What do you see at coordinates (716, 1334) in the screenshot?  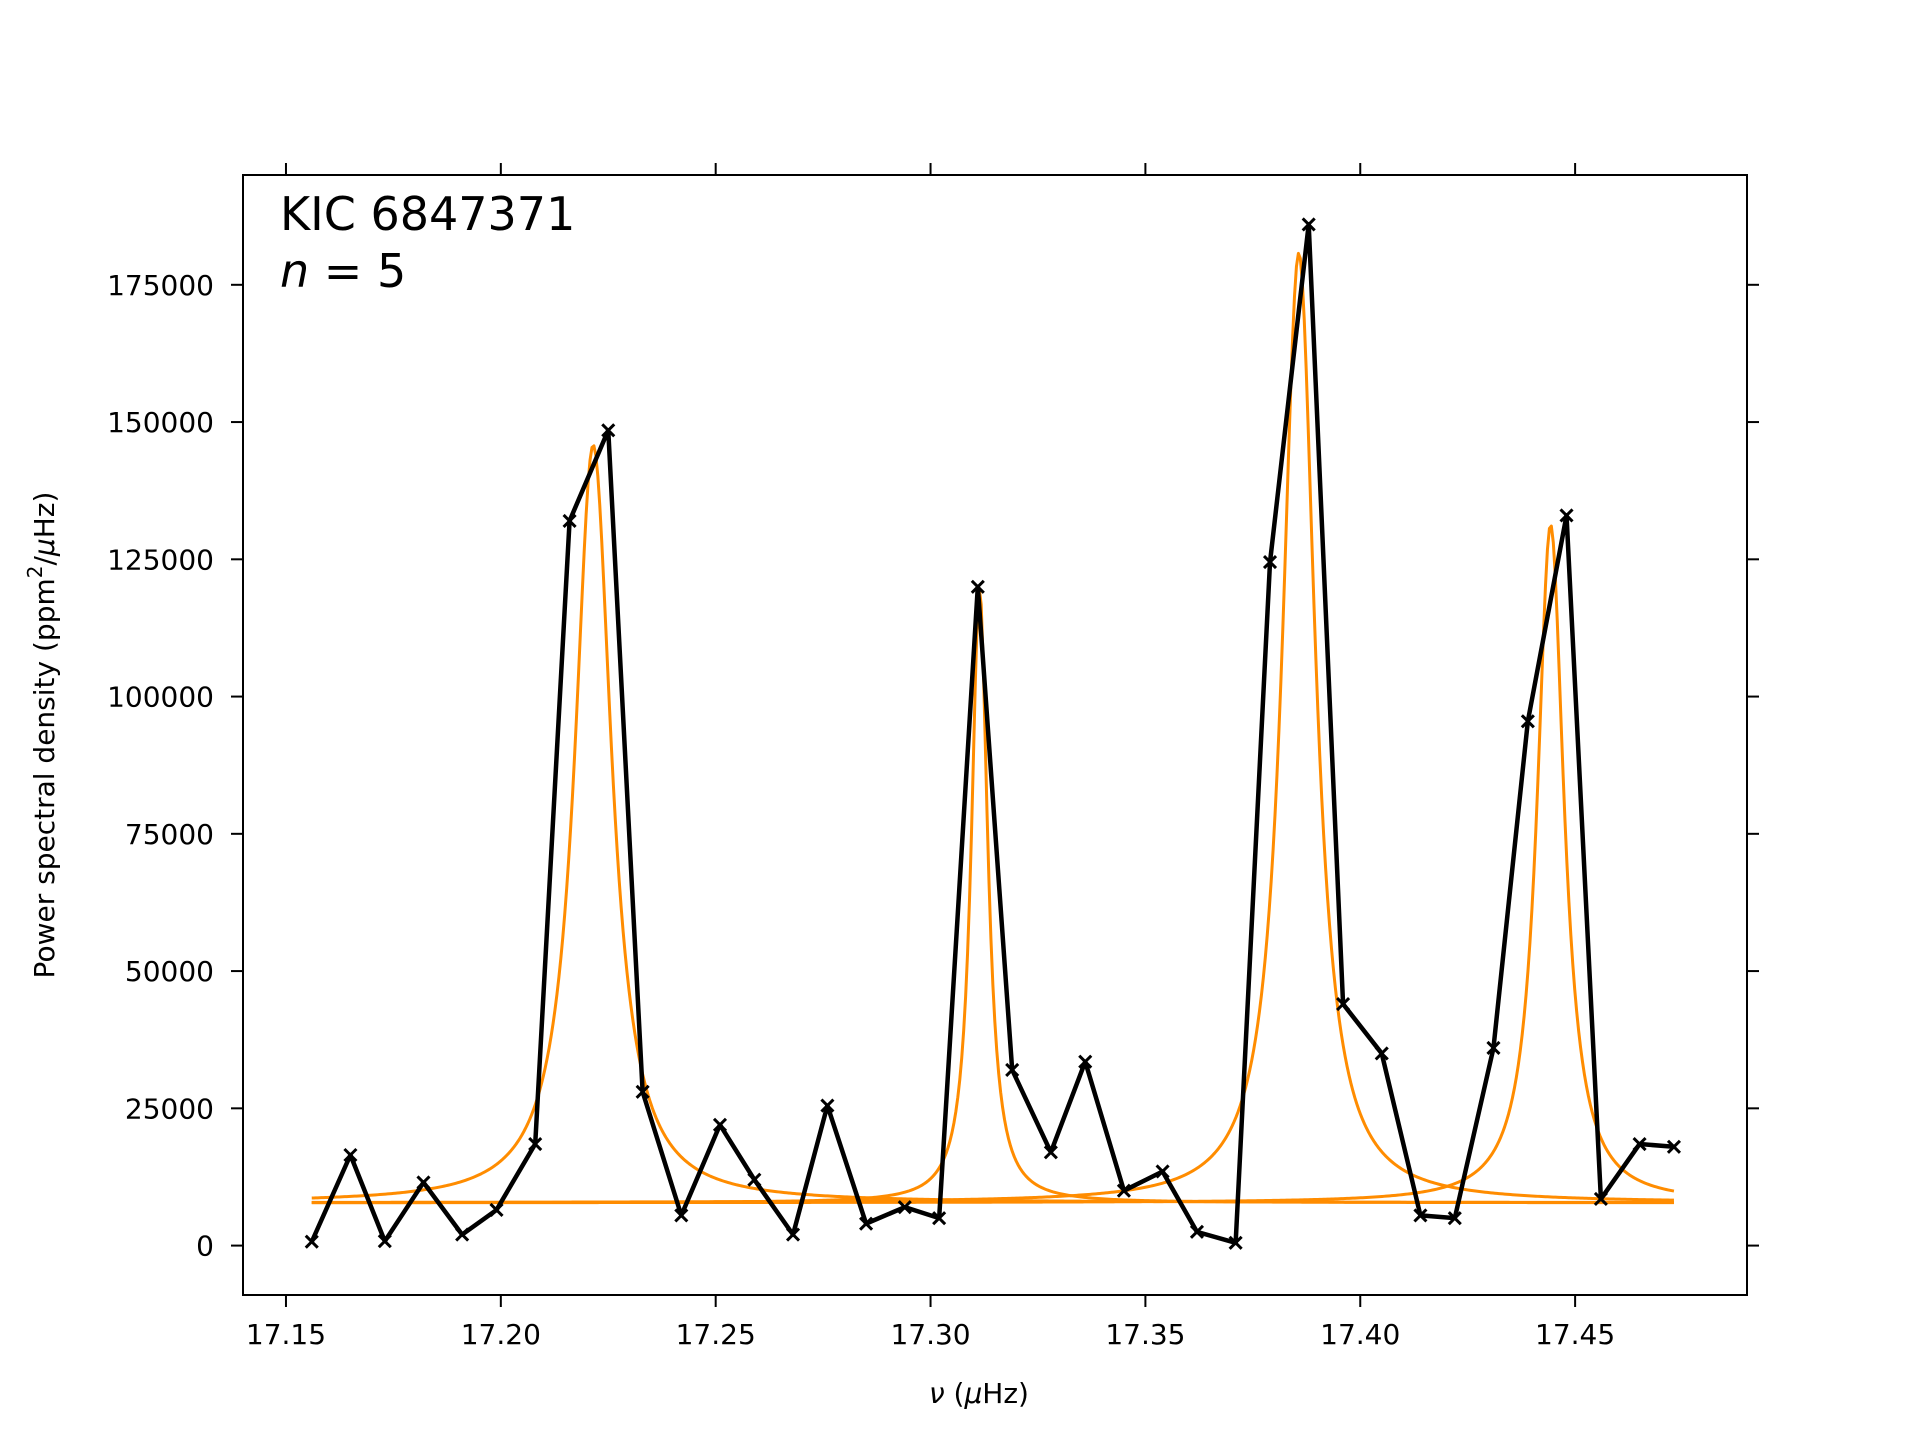 I see `x-tick-label: 17.25` at bounding box center [716, 1334].